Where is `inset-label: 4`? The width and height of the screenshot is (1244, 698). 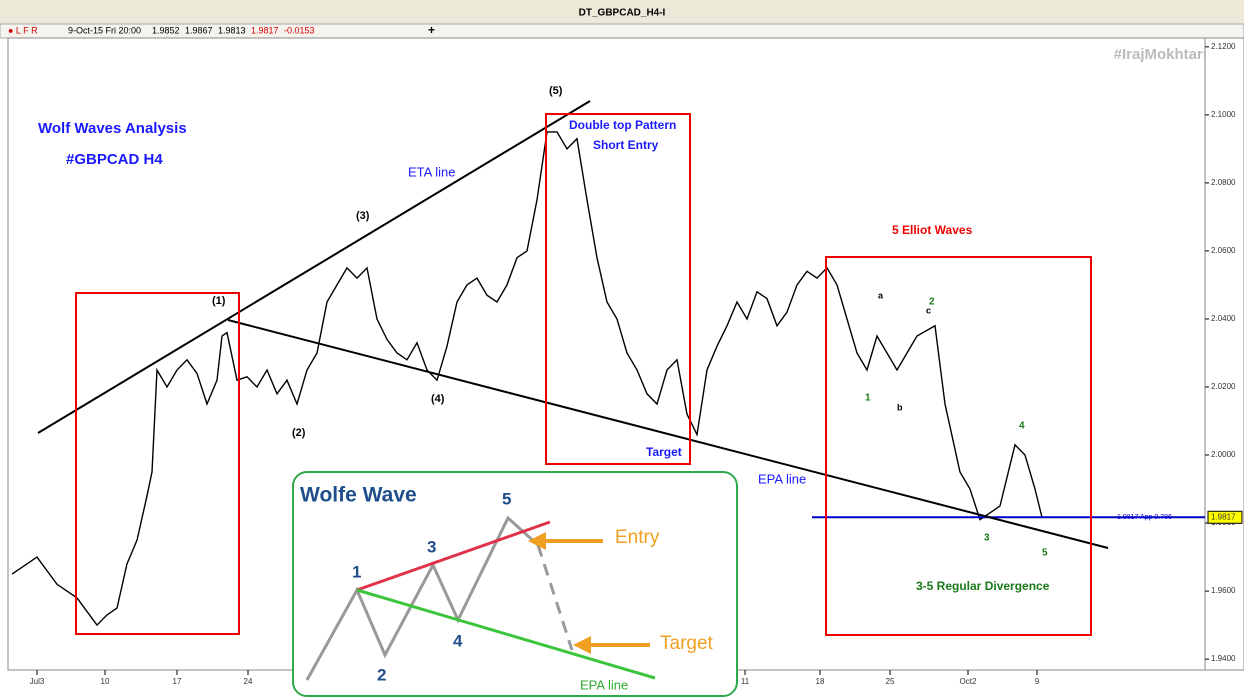 inset-label: 4 is located at coordinates (458, 640).